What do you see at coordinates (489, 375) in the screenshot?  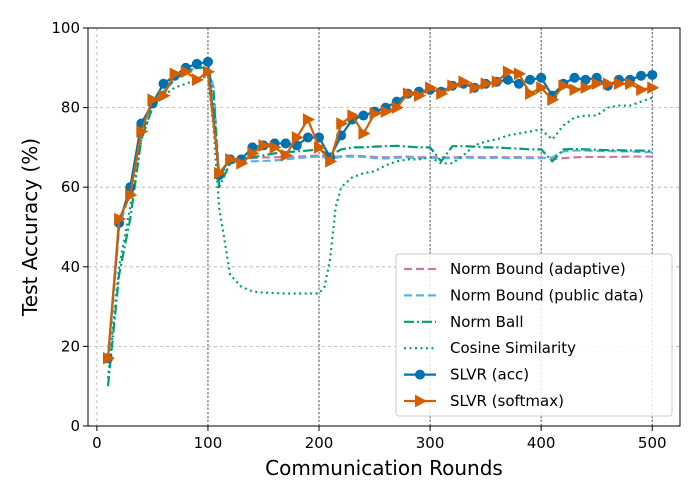 I see `legend-label: SLVR (acc)` at bounding box center [489, 375].